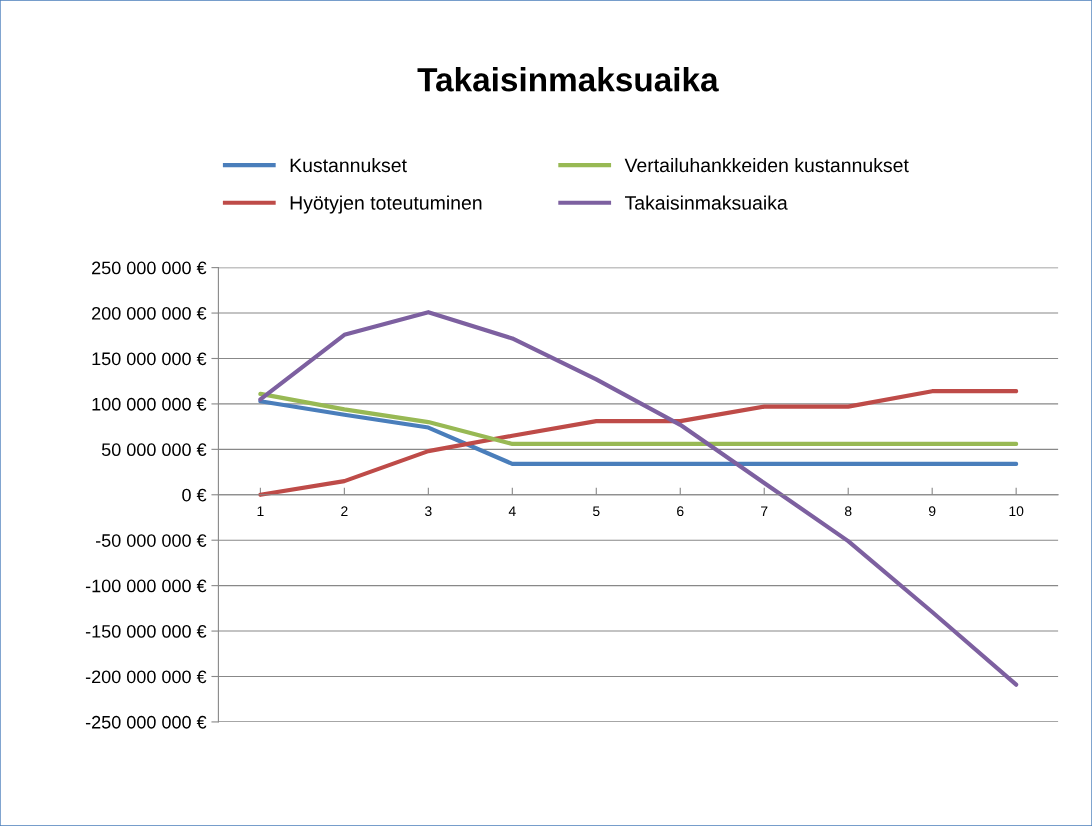  I want to click on x-tick-label: 5, so click(596, 511).